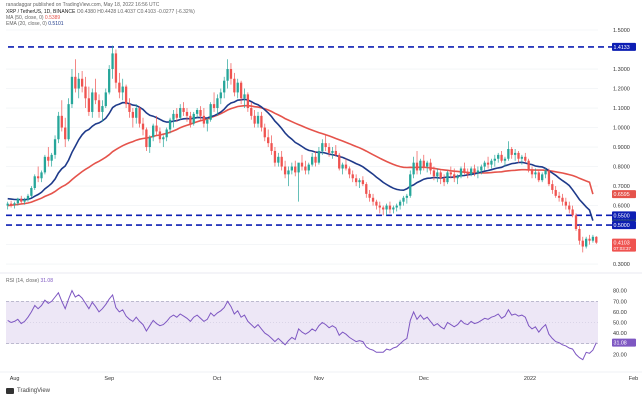  Describe the element at coordinates (319, 379) in the screenshot. I see `time-tick-label: Nov` at that location.